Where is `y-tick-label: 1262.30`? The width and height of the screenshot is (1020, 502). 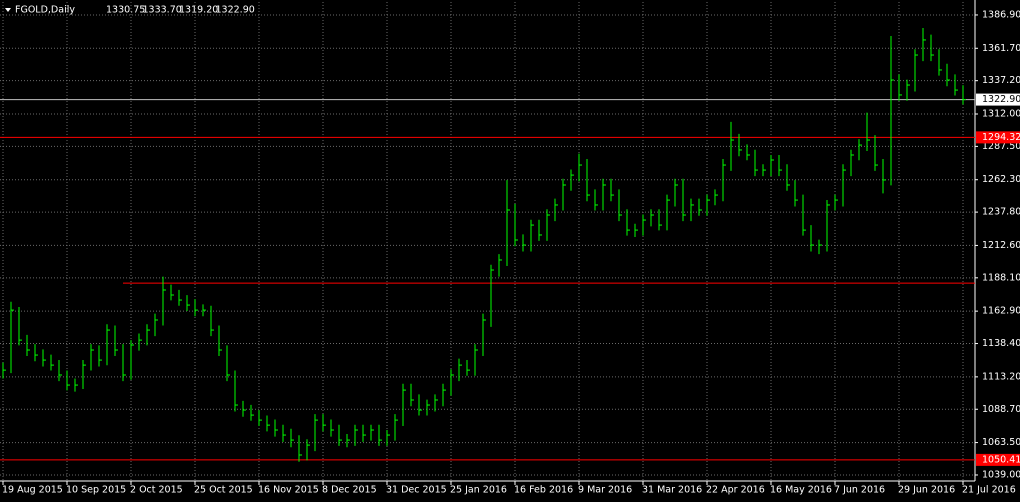 y-tick-label: 1262.30 is located at coordinates (1001, 179).